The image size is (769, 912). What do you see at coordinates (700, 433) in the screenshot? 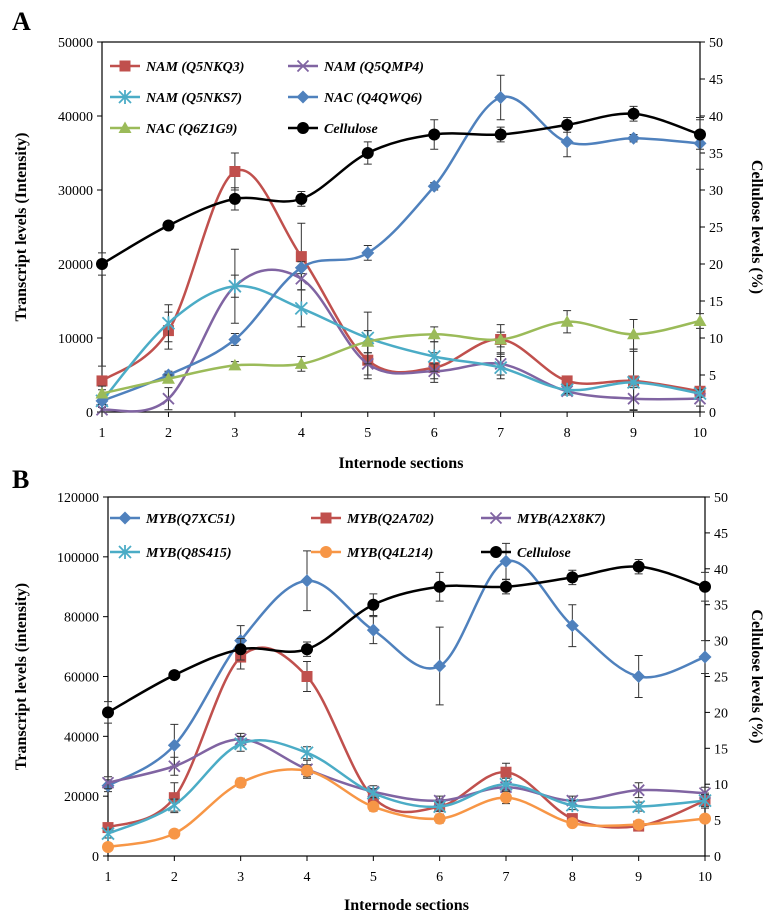
I see `panel-a-x-tick-label: 10` at bounding box center [700, 433].